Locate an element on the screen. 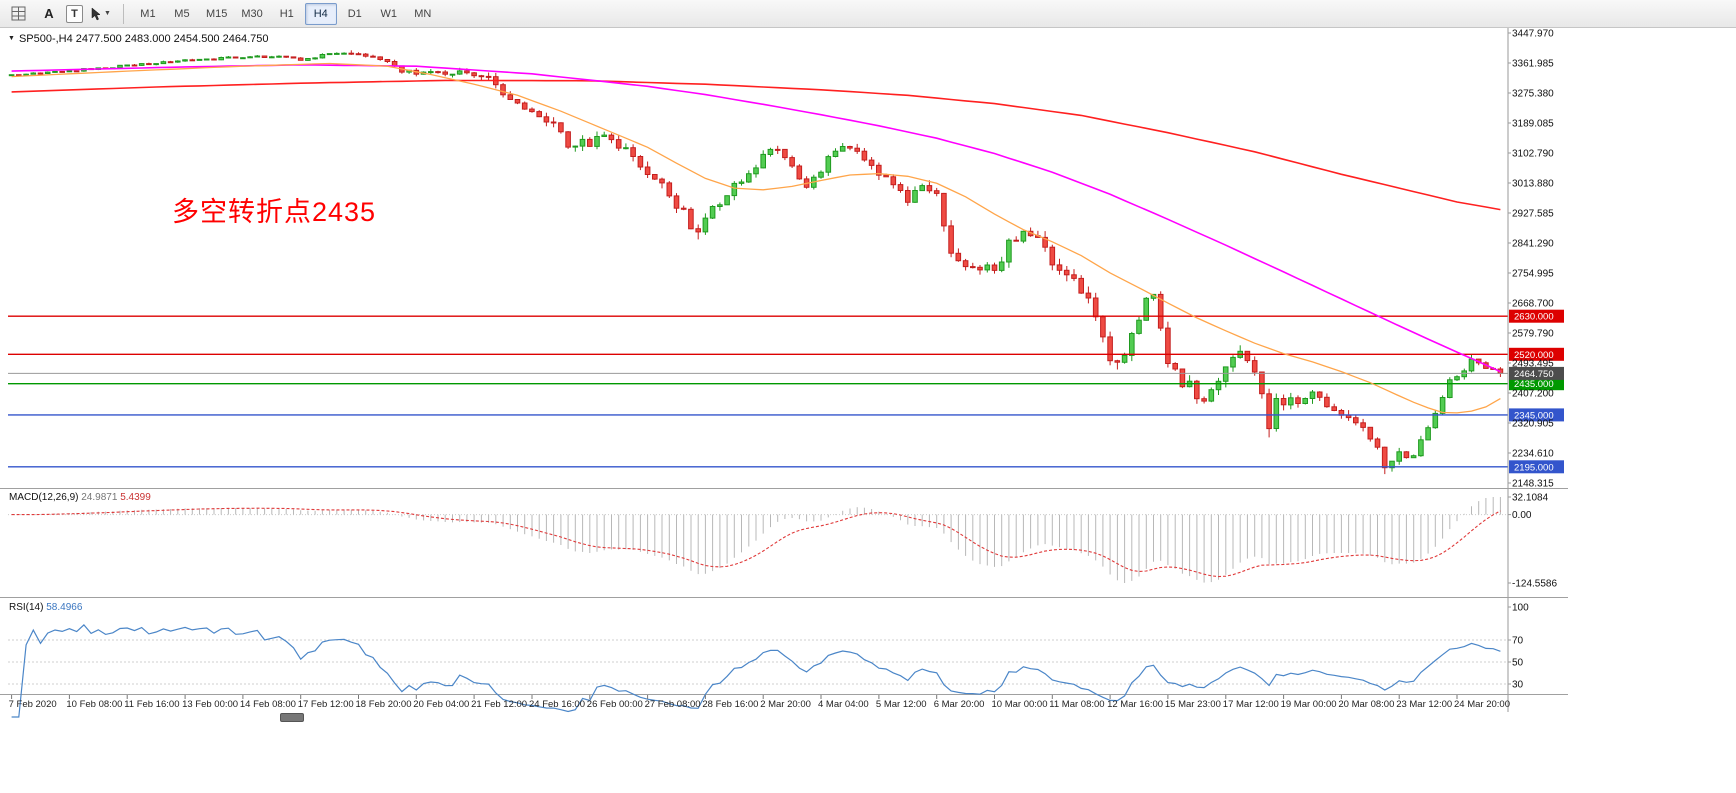 This screenshot has height=793, width=1736. current-price-marker: 2464.750 is located at coordinates (786, 373).